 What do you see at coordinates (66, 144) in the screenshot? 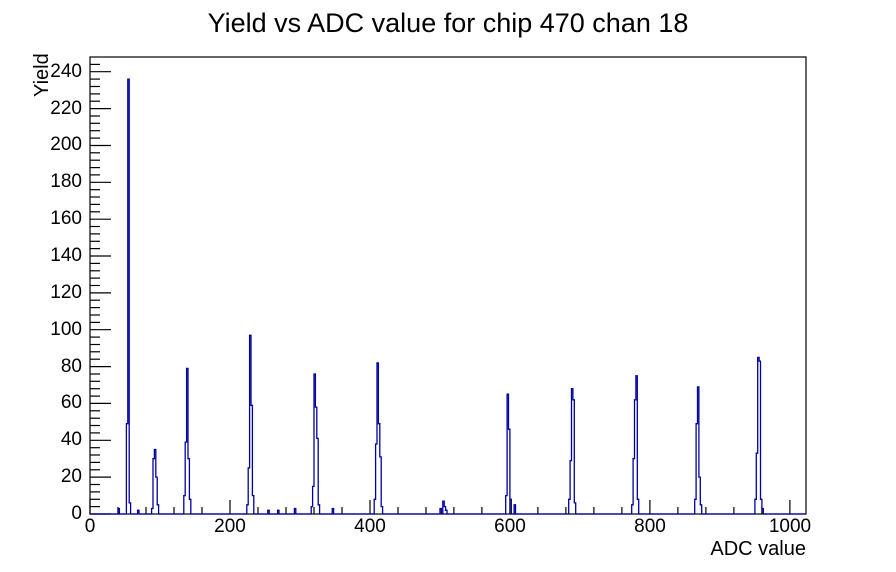
I see `y-tick-label: 200` at bounding box center [66, 144].